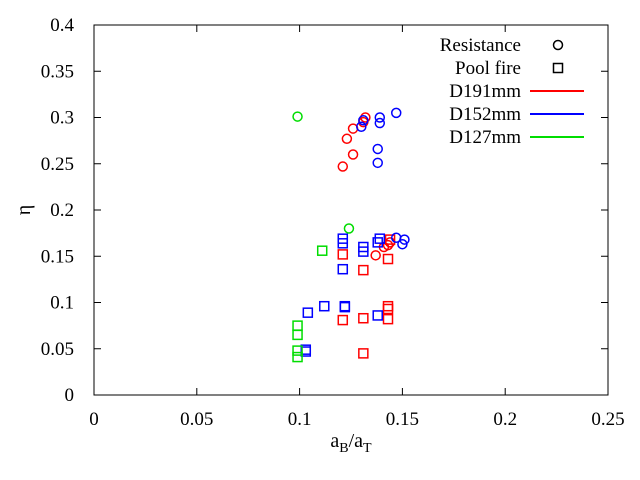 This screenshot has width=640, height=480. Describe the element at coordinates (485, 137) in the screenshot. I see `legend-label: D127mm` at that location.